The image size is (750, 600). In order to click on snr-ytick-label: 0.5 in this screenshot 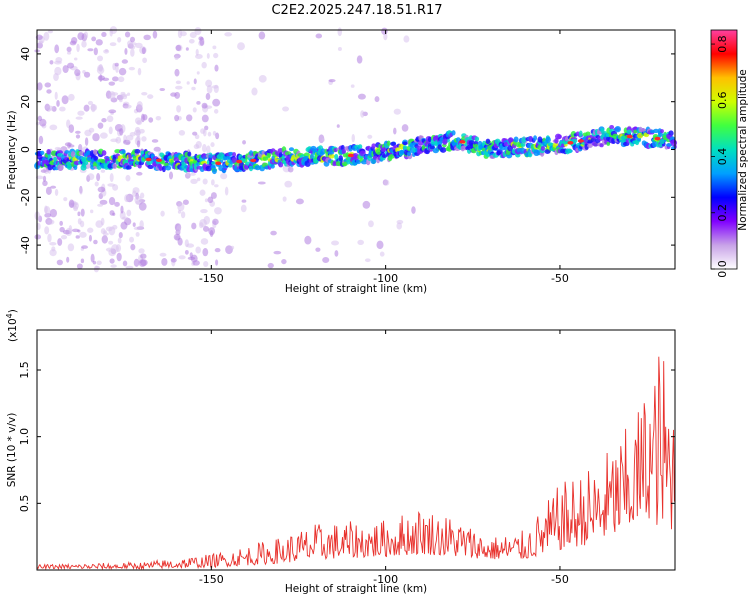, I will do `click(24, 504)`.